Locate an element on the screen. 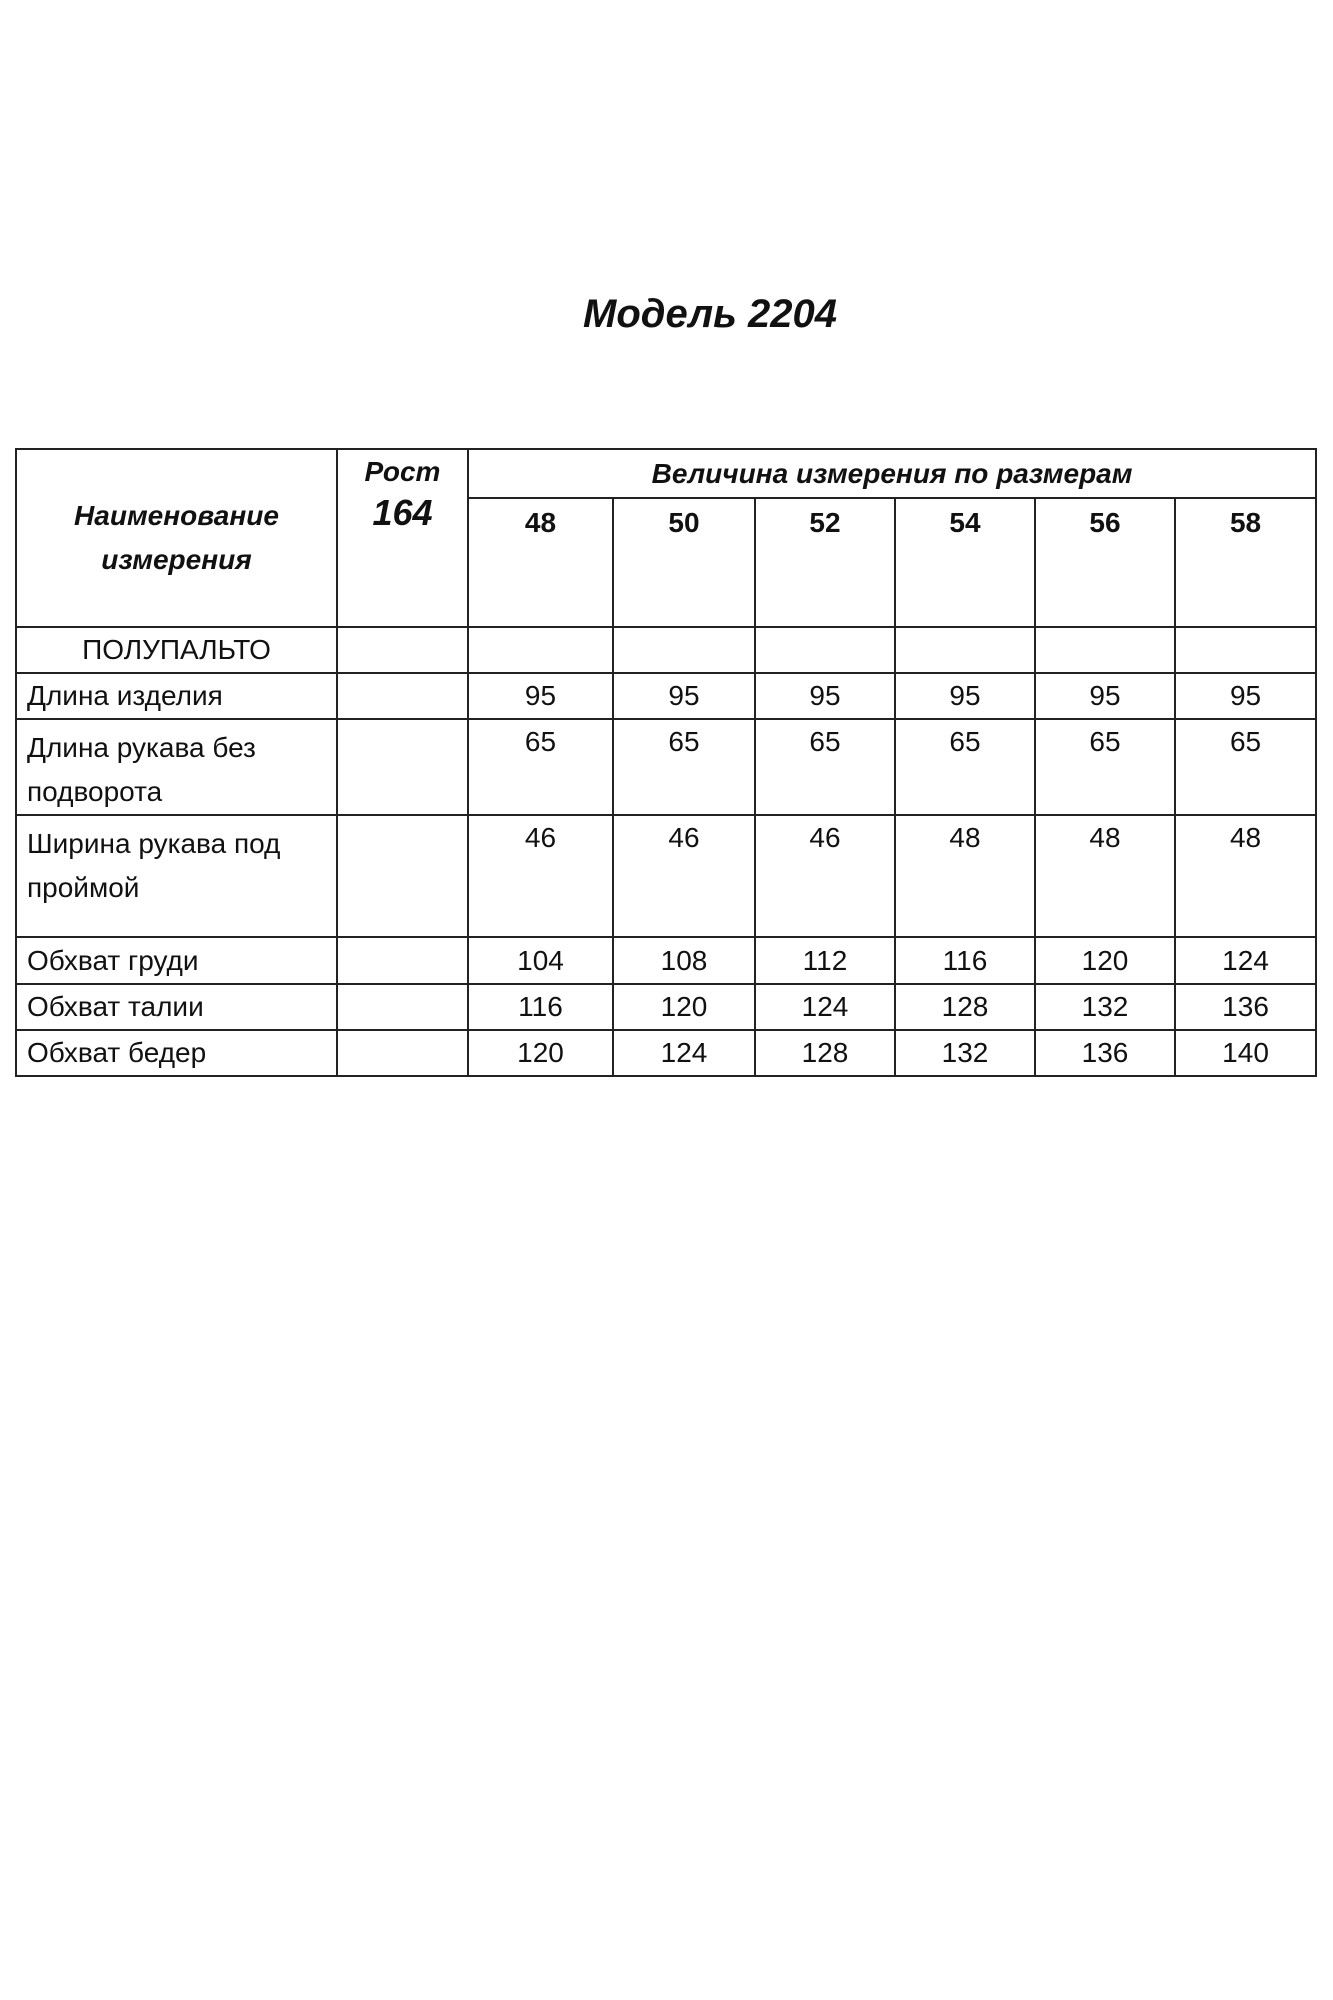 The width and height of the screenshot is (1333, 2000). section-label: ПОЛУПАЛЬТО is located at coordinates (176, 650).